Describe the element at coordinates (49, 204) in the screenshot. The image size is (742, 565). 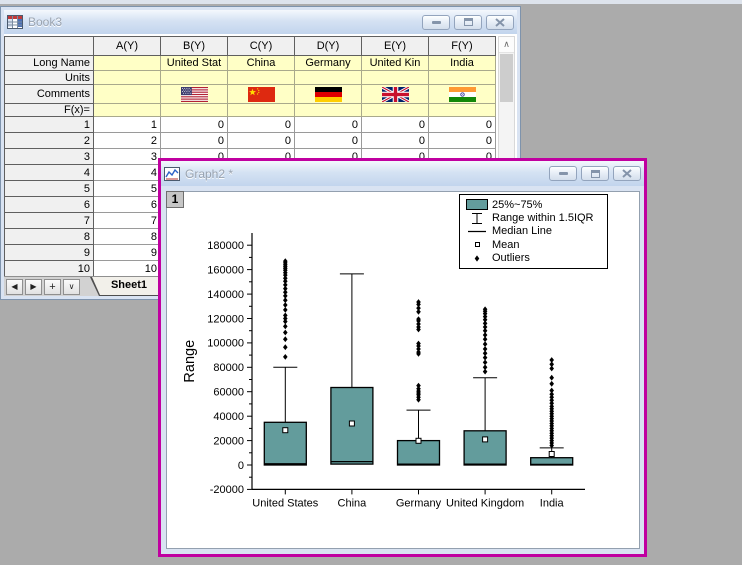
I see `row-number: 6` at that location.